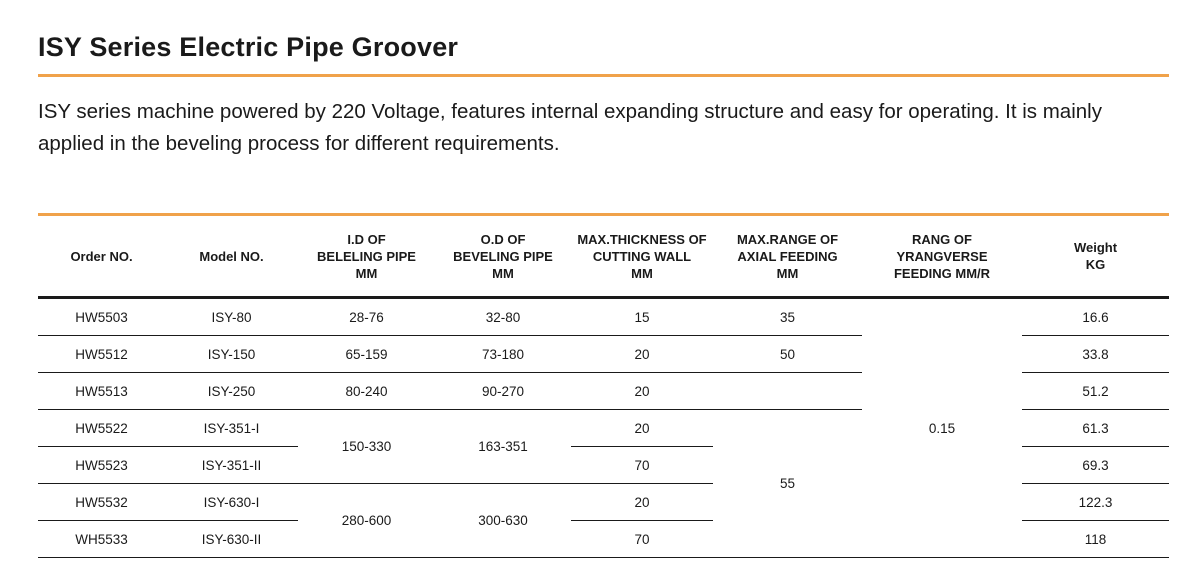 The width and height of the screenshot is (1200, 587). Describe the element at coordinates (1095, 264) in the screenshot. I see `weight-header-line: KG` at that location.